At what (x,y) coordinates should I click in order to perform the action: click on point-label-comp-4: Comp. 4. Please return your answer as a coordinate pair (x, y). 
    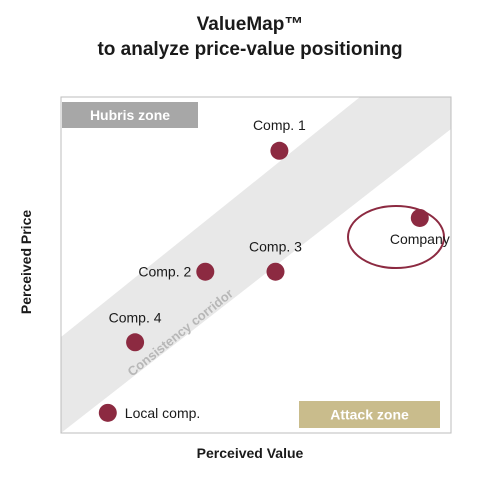
    Looking at the image, I should click on (135, 317).